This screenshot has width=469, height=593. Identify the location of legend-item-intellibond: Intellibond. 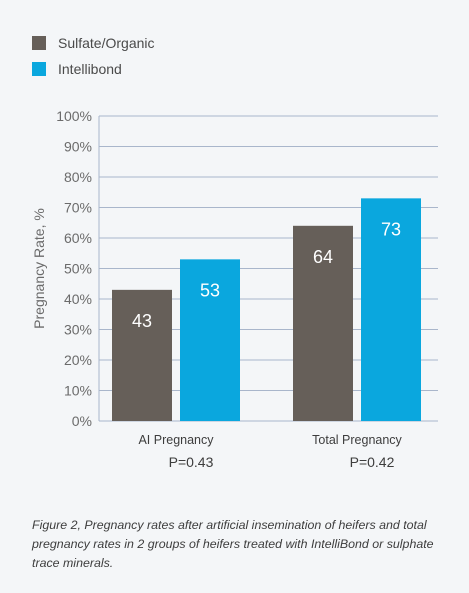
(93, 69).